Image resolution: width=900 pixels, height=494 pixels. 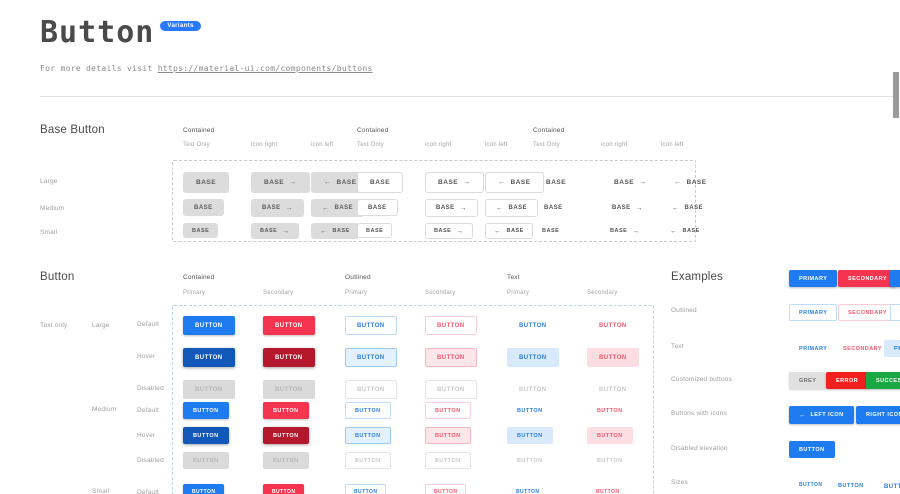 What do you see at coordinates (366, 489) in the screenshot?
I see `button-outlined-primary-sm-default: BUTTON` at bounding box center [366, 489].